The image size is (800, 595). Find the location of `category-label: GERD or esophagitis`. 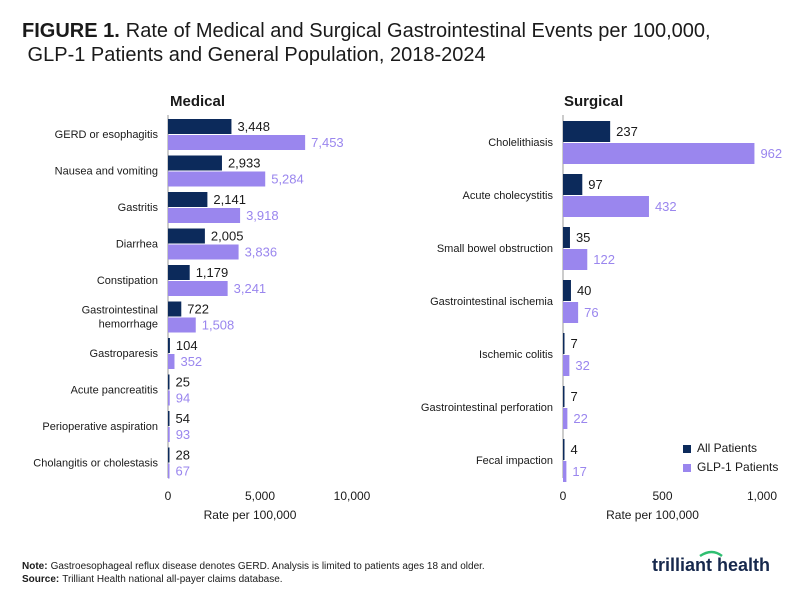

category-label: GERD or esophagitis is located at coordinates (107, 135).